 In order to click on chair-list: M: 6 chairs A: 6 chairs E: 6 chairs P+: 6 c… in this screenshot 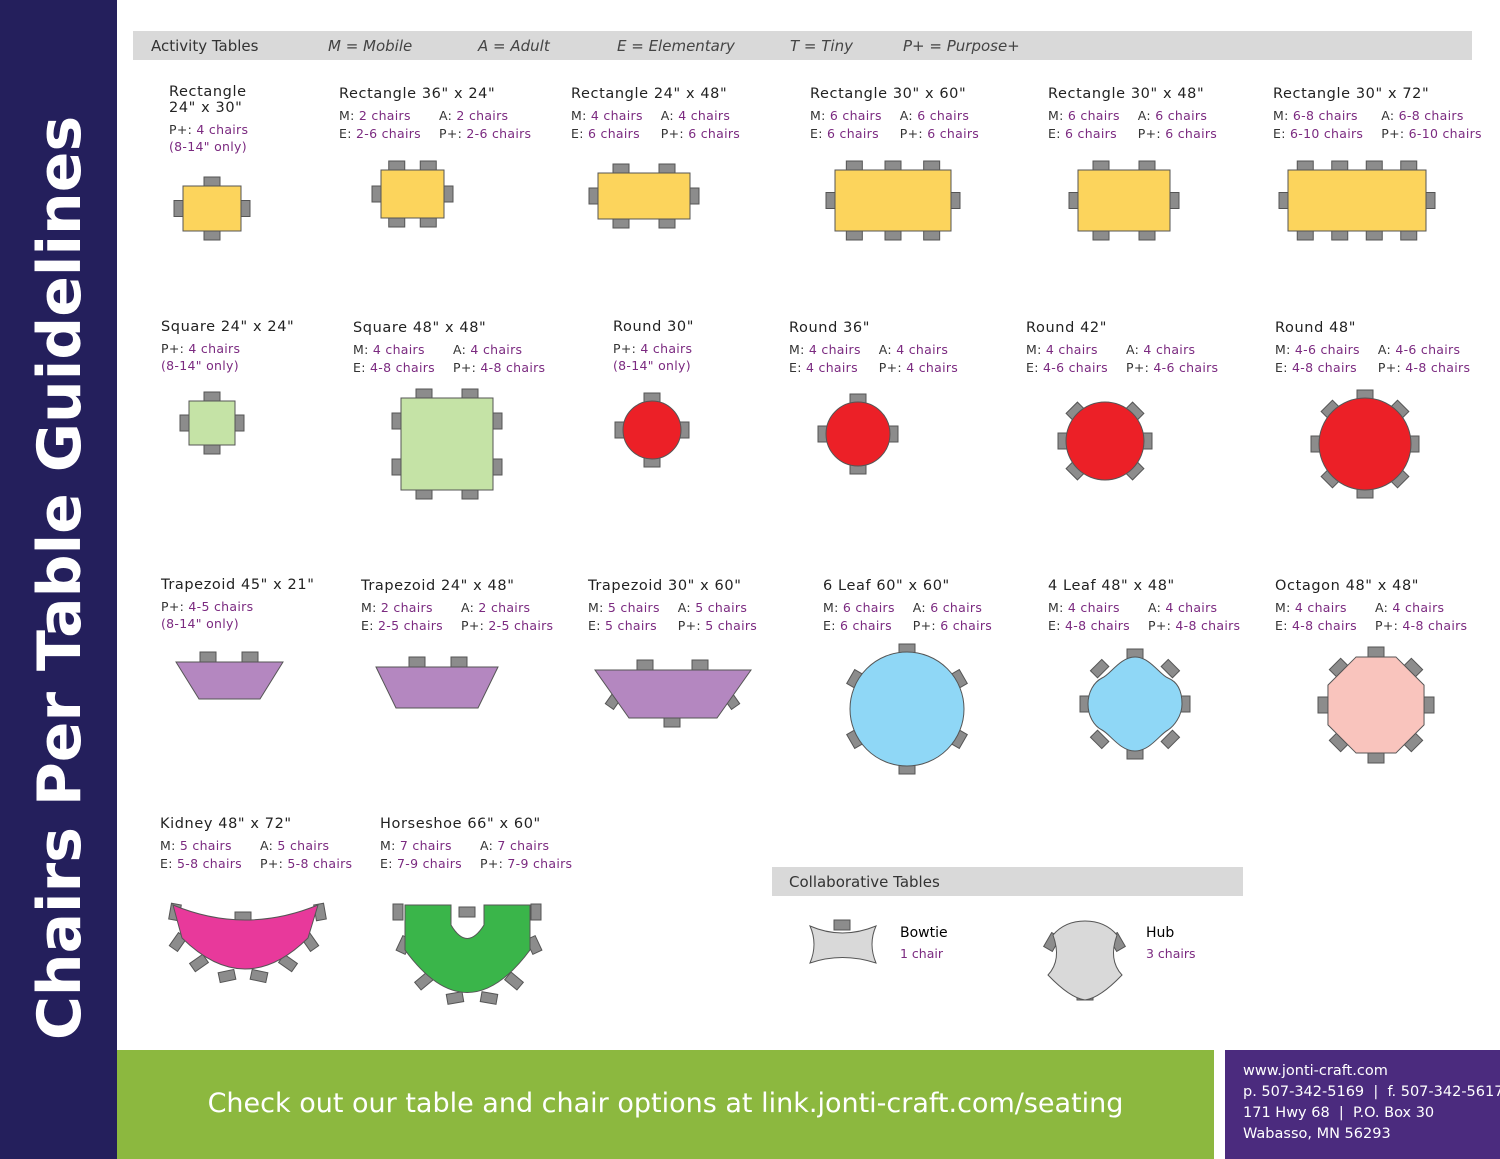, I will do `click(894, 124)`.